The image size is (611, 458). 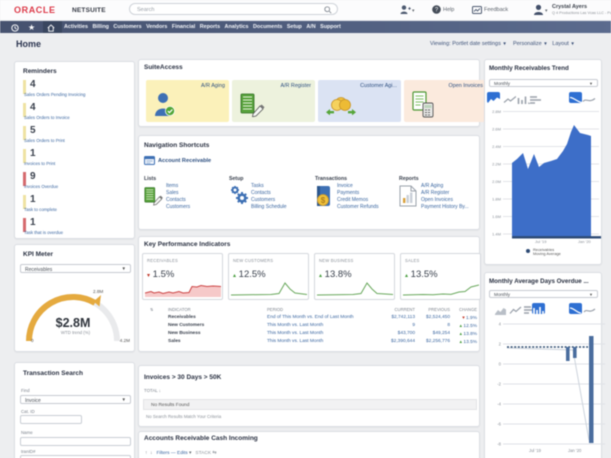 What do you see at coordinates (499, 424) in the screenshot?
I see `svg-text: -6` at bounding box center [499, 424].